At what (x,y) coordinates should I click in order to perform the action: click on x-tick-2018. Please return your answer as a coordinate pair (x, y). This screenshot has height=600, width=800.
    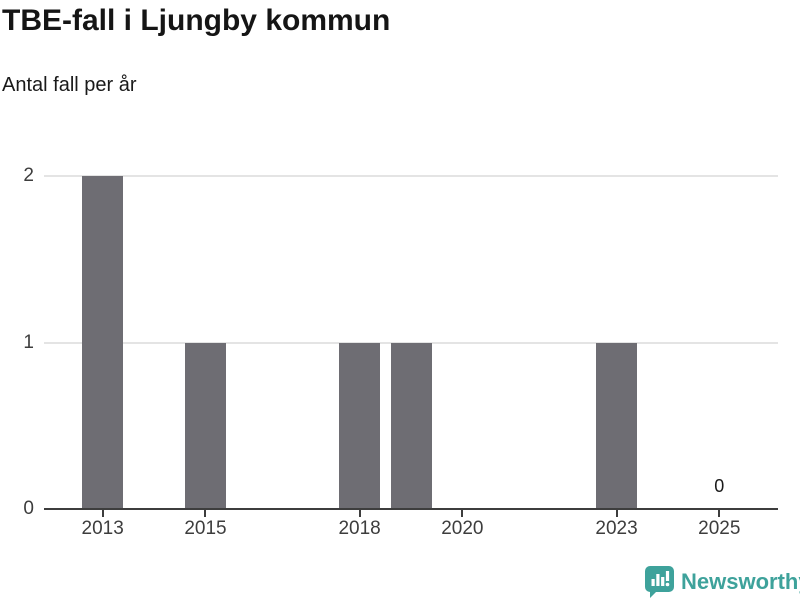
    Looking at the image, I should click on (359, 513).